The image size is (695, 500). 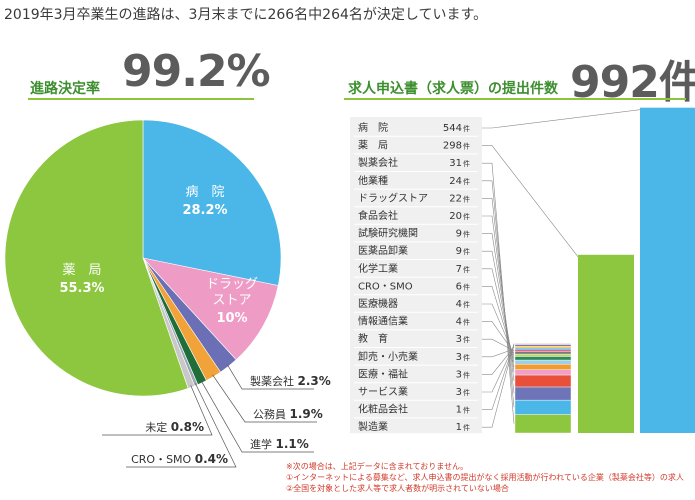 I want to click on bar-row-value-13: 3, so click(x=459, y=357).